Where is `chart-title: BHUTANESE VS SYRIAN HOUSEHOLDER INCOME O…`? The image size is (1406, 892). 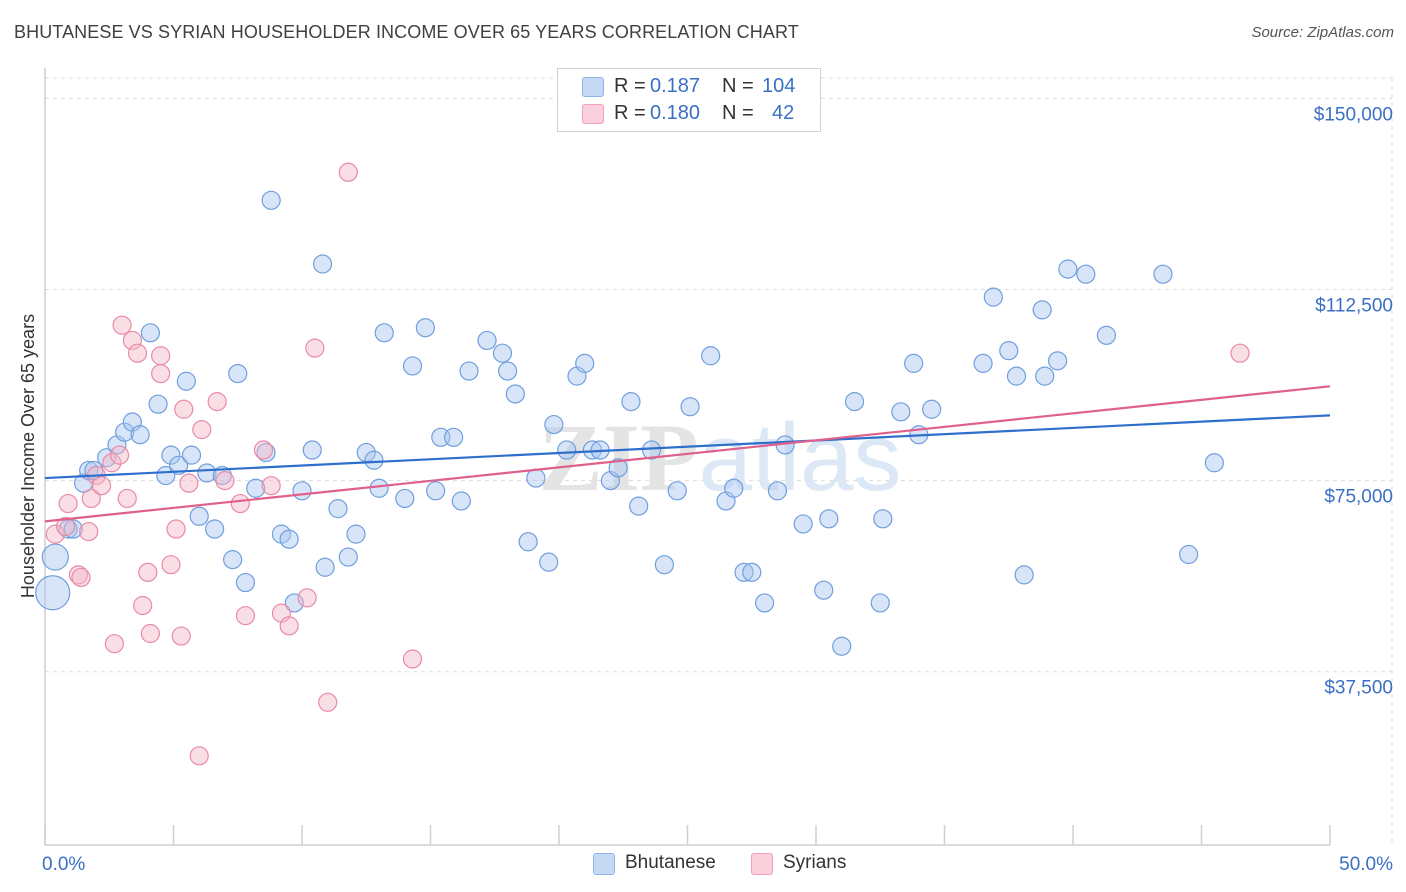
chart-title: BHUTANESE VS SYRIAN HOUSEHOLDER INCOME O… is located at coordinates (406, 32).